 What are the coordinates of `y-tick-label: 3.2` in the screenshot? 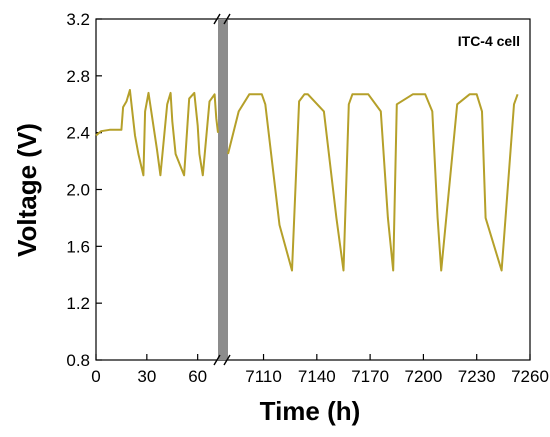 It's located at (78, 19).